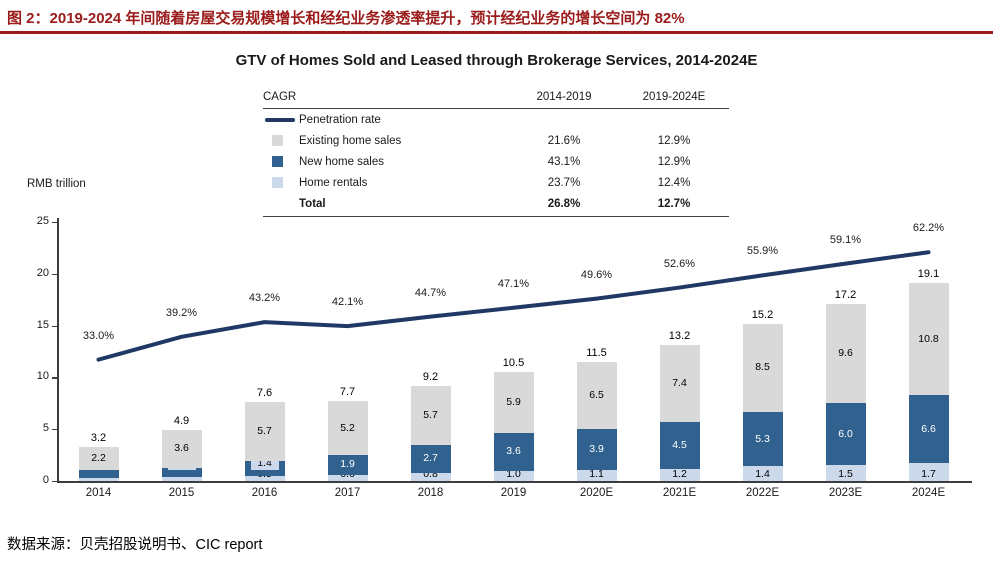 This screenshot has width=993, height=565. I want to click on bar-value-label: 1.1, so click(596, 474).